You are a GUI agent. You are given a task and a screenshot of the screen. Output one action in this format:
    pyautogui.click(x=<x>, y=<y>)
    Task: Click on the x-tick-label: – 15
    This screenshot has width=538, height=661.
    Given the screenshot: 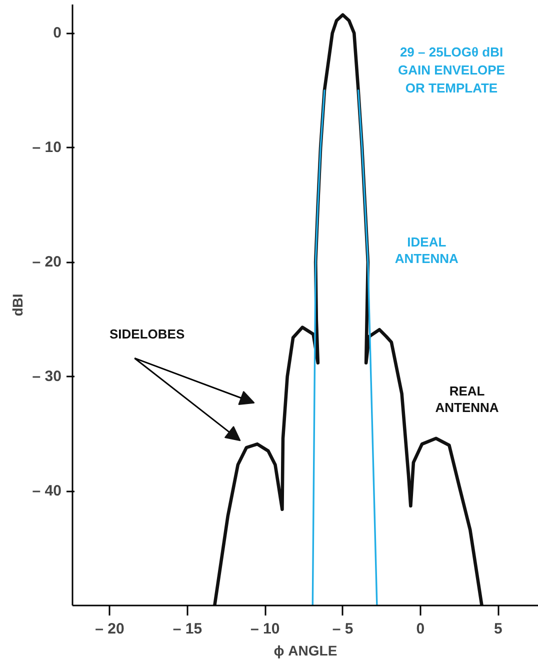 What is the action you would take?
    pyautogui.click(x=187, y=629)
    